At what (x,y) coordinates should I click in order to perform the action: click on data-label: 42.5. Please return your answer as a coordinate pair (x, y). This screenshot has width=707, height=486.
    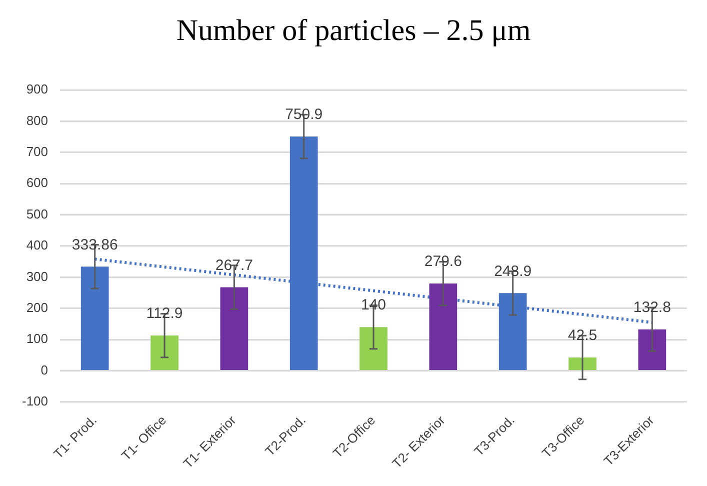
    Looking at the image, I should click on (583, 335).